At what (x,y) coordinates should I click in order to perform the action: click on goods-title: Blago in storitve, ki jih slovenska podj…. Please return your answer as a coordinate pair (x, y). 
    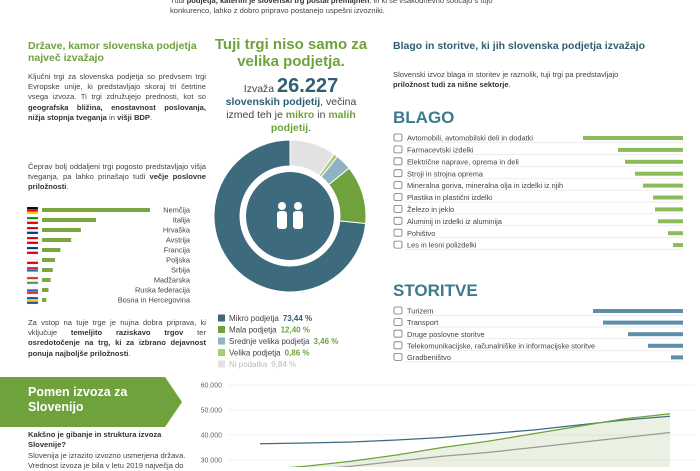
    Looking at the image, I should click on (519, 46).